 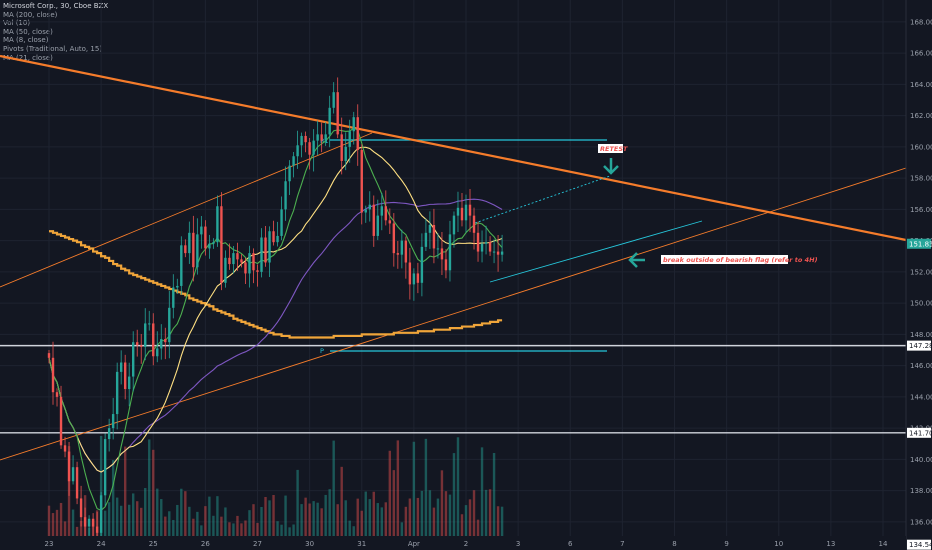 I want to click on pivot-p-label: P, so click(x=322, y=351).